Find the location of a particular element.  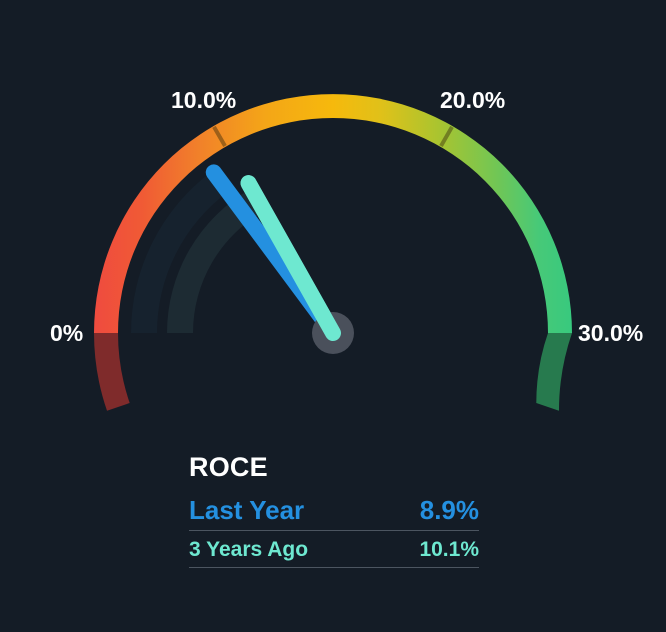

gauge-underrange-segment is located at coordinates (112, 372).